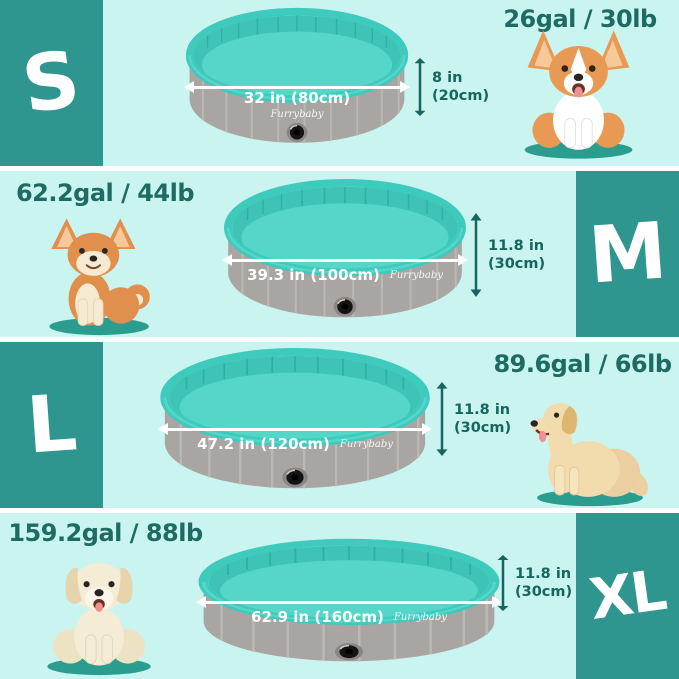 The height and width of the screenshot is (679, 679). Describe the element at coordinates (580, 19) in the screenshot. I see `capacity-label-s: 26gal / 30lb` at that location.